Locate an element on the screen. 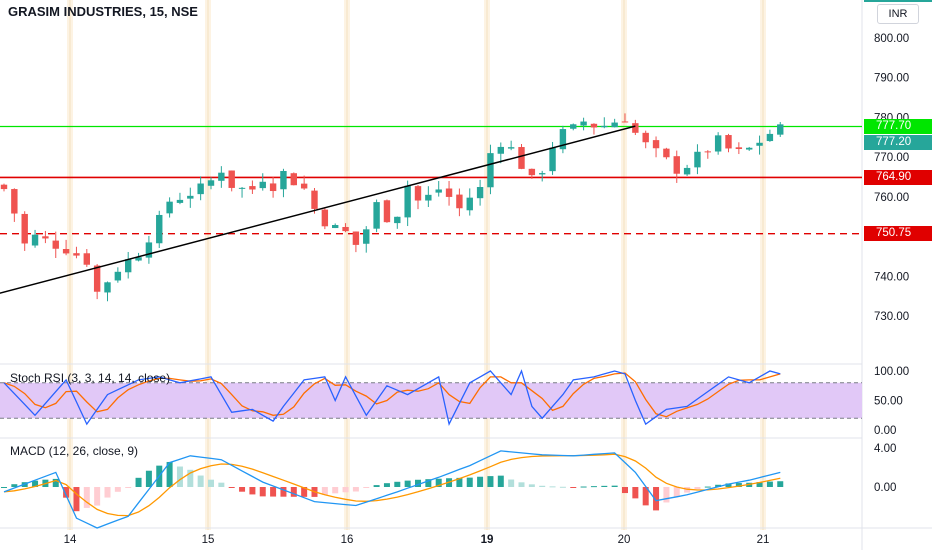 The height and width of the screenshot is (550, 932). macd-label: MACD (12, 26, close, 9) is located at coordinates (74, 451).